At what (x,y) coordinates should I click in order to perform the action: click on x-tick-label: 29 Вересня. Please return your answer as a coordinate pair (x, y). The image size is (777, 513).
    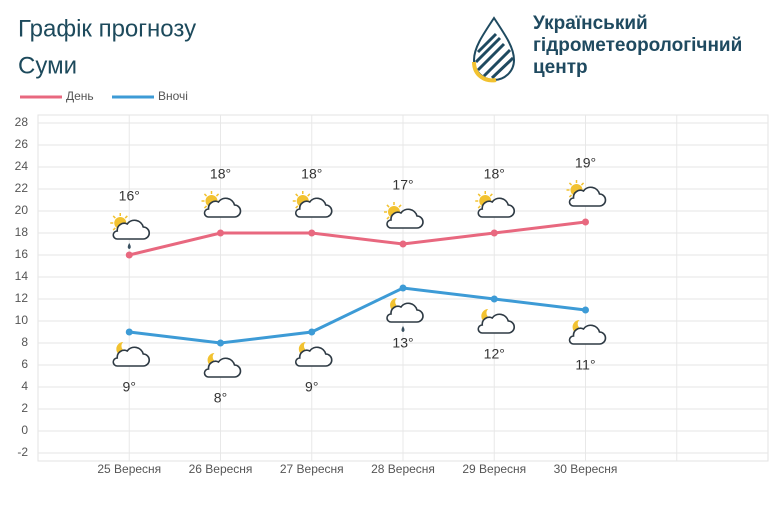
    Looking at the image, I should click on (494, 469).